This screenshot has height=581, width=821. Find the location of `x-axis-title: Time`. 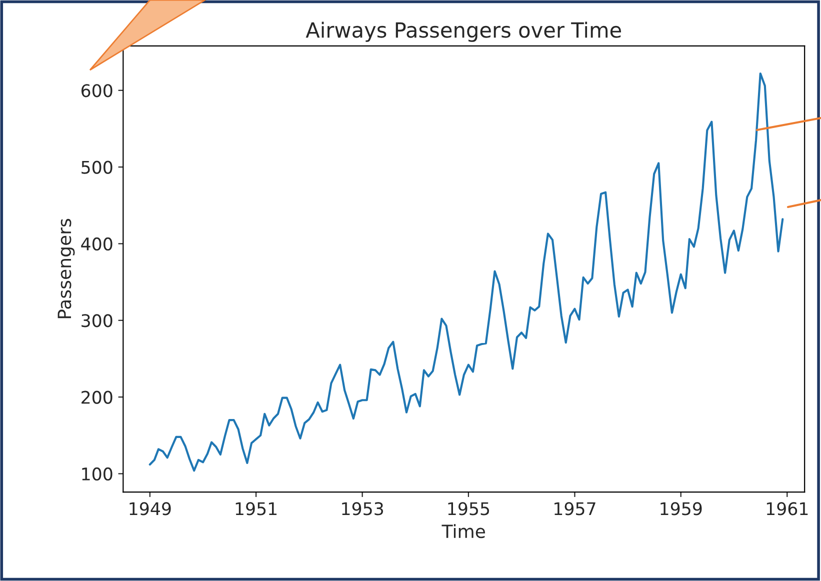

x-axis-title: Time is located at coordinates (463, 531).